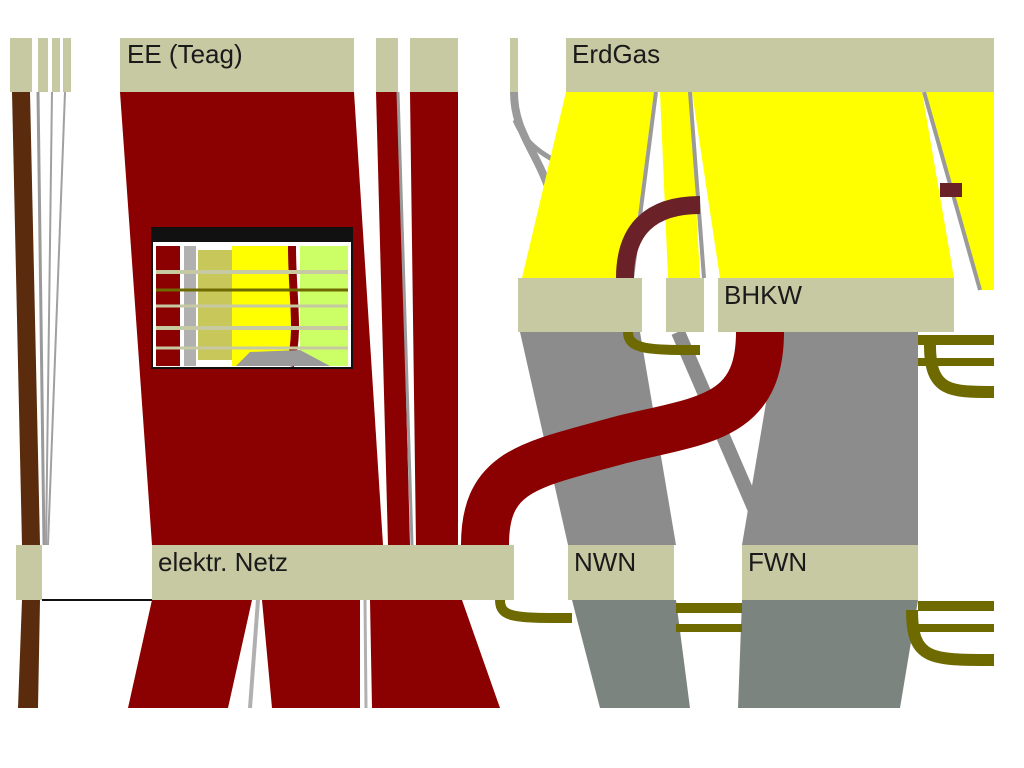  Describe the element at coordinates (658, 237) in the screenshot. I see `flow-bordeaux-arc` at that location.